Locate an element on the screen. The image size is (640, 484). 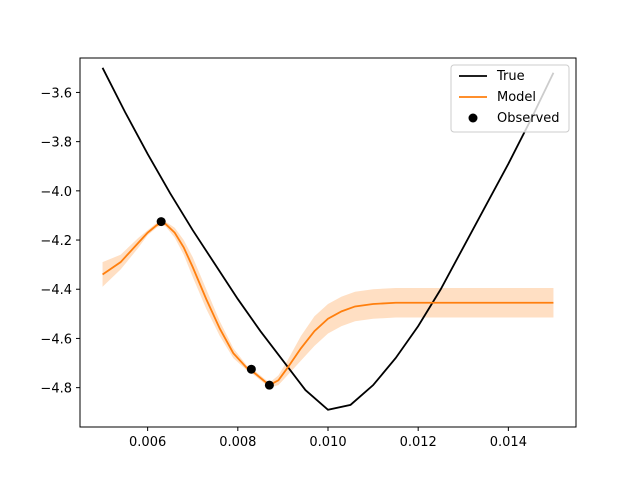
legend: True Model Observed is located at coordinates (510, 98).